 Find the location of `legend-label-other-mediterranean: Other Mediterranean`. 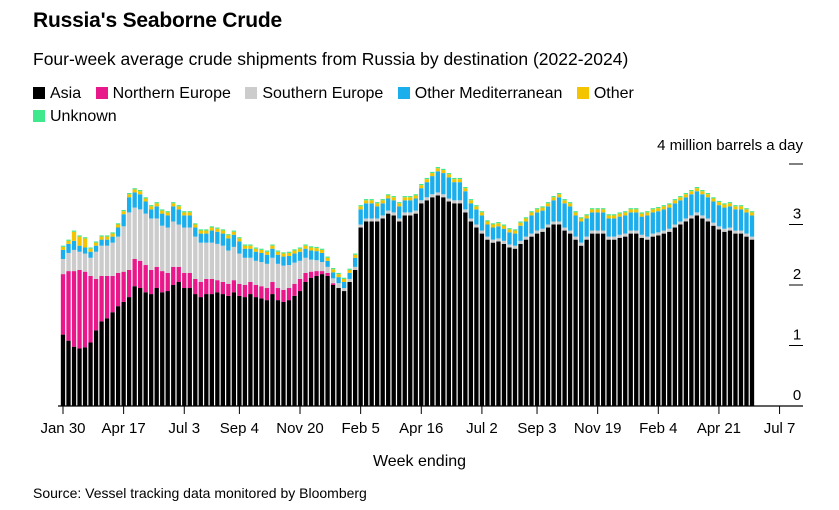

legend-label-other-mediterranean: Other Mediterranean is located at coordinates (488, 93).